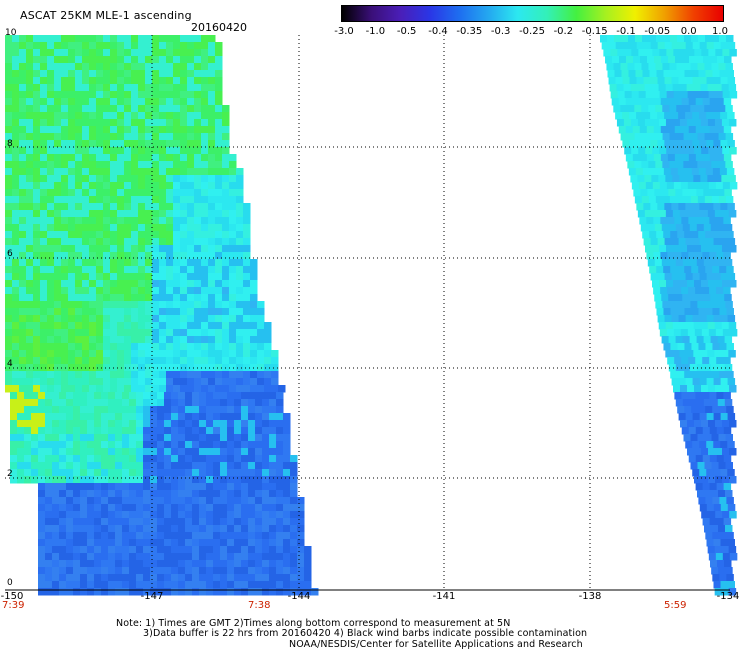 This screenshot has height=650, width=740. Describe the element at coordinates (10, 583) in the screenshot. I see `y-tick-0: 0` at that location.